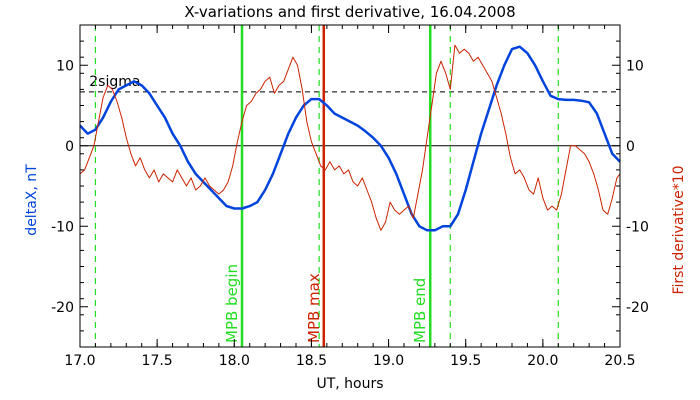 Image resolution: width=700 pixels, height=400 pixels. I want to click on x-tick-label: 17.0, so click(79, 361).